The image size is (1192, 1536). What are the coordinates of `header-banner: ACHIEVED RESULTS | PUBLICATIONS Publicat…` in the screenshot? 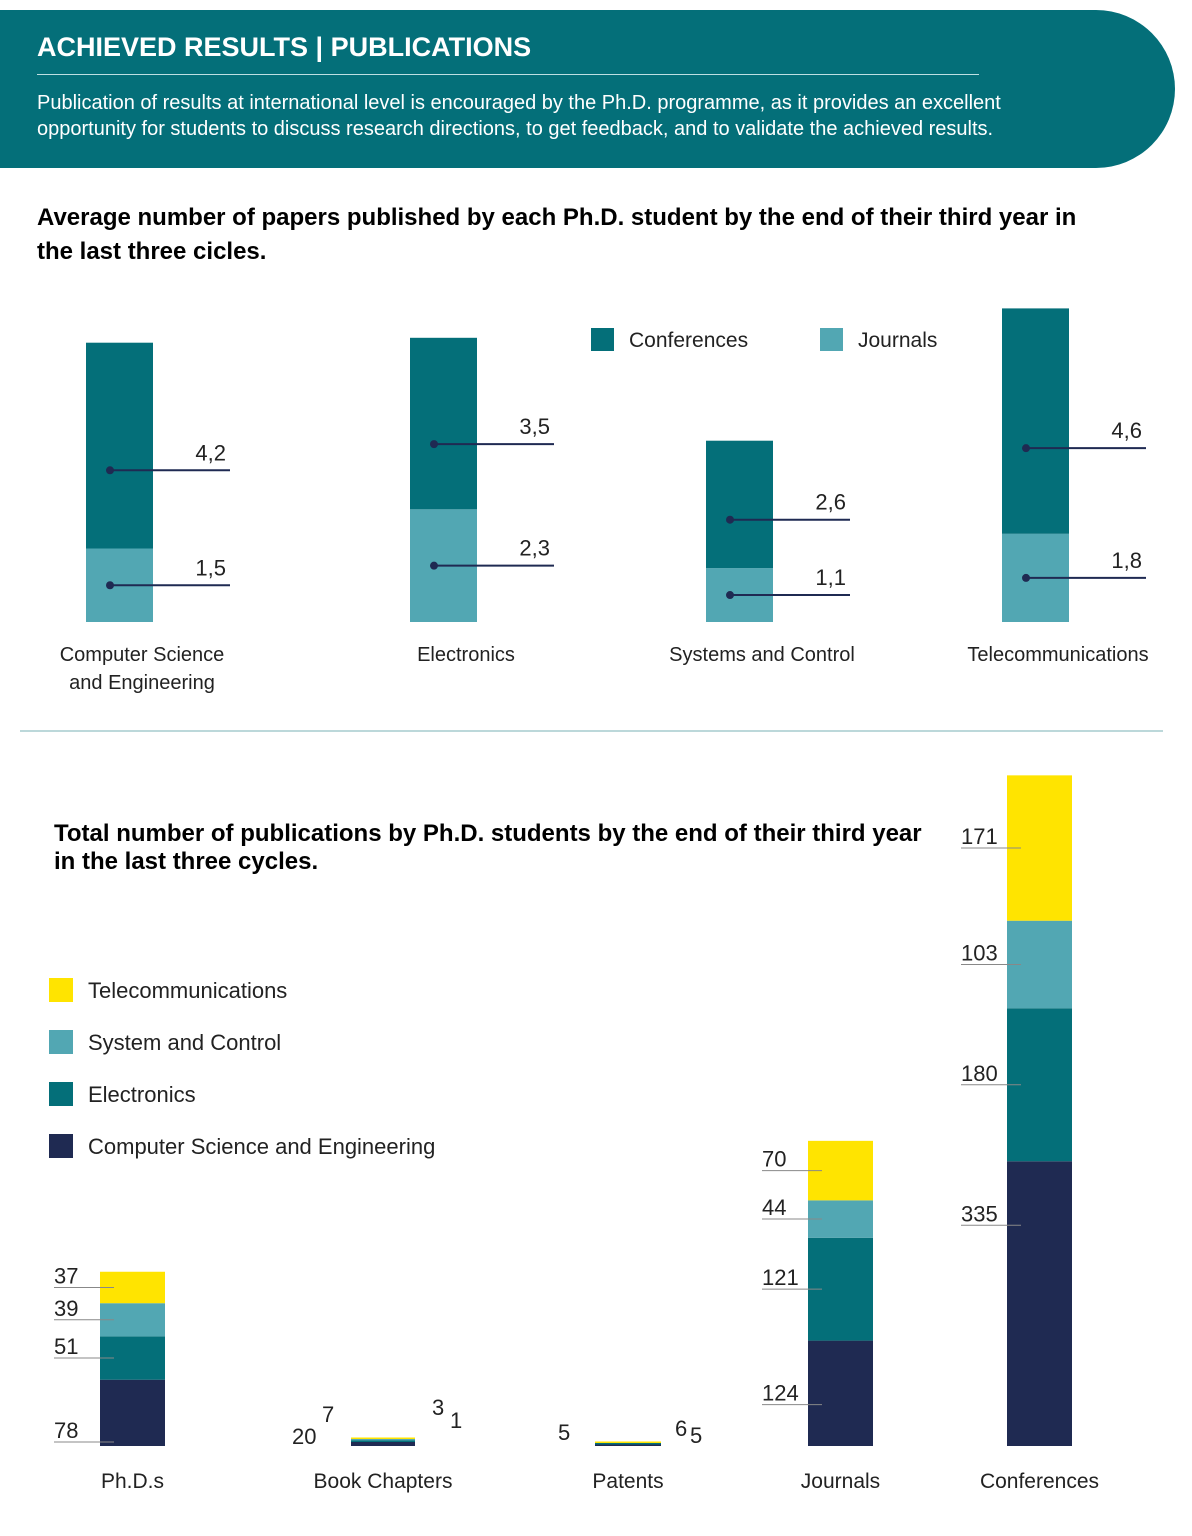 It's located at (587, 89).